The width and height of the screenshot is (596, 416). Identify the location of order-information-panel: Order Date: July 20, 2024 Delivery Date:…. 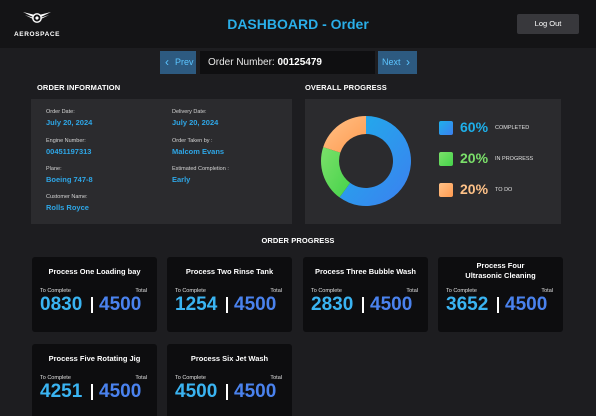
(161, 161).